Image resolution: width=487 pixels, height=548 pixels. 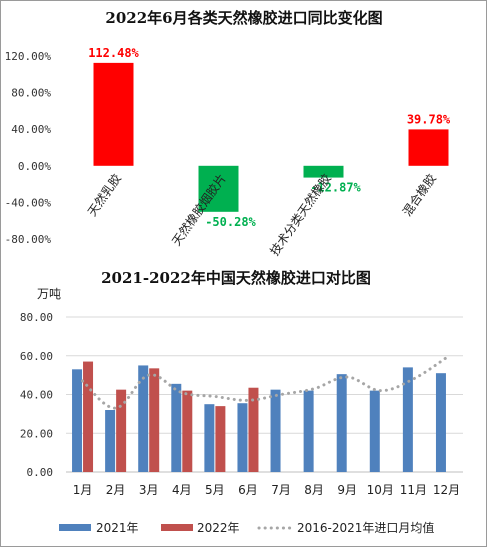 What do you see at coordinates (36, 317) in the screenshot?
I see `chart2-y-tick-label: 80.00` at bounding box center [36, 317].